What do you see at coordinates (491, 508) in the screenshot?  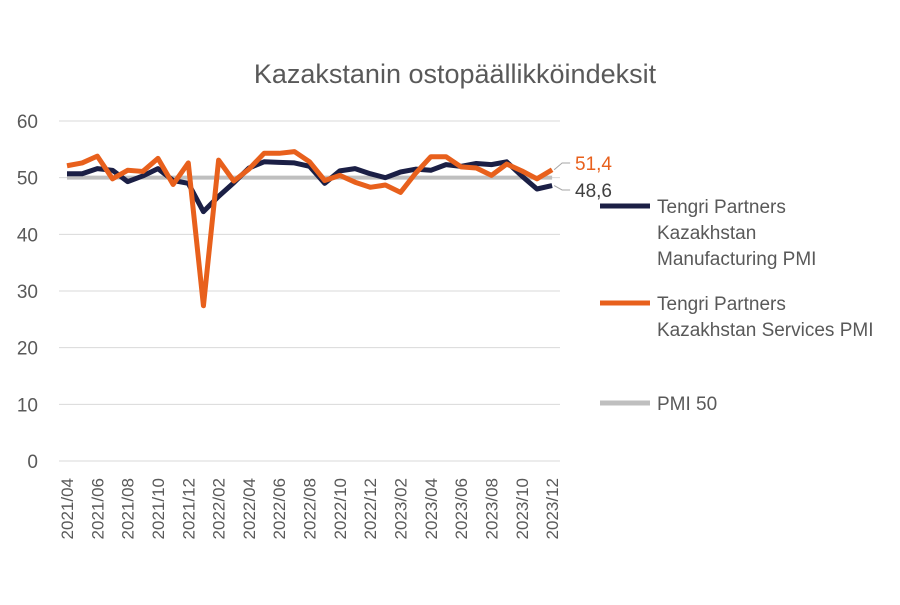 I see `x-tick-label: 2023/08` at bounding box center [491, 508].